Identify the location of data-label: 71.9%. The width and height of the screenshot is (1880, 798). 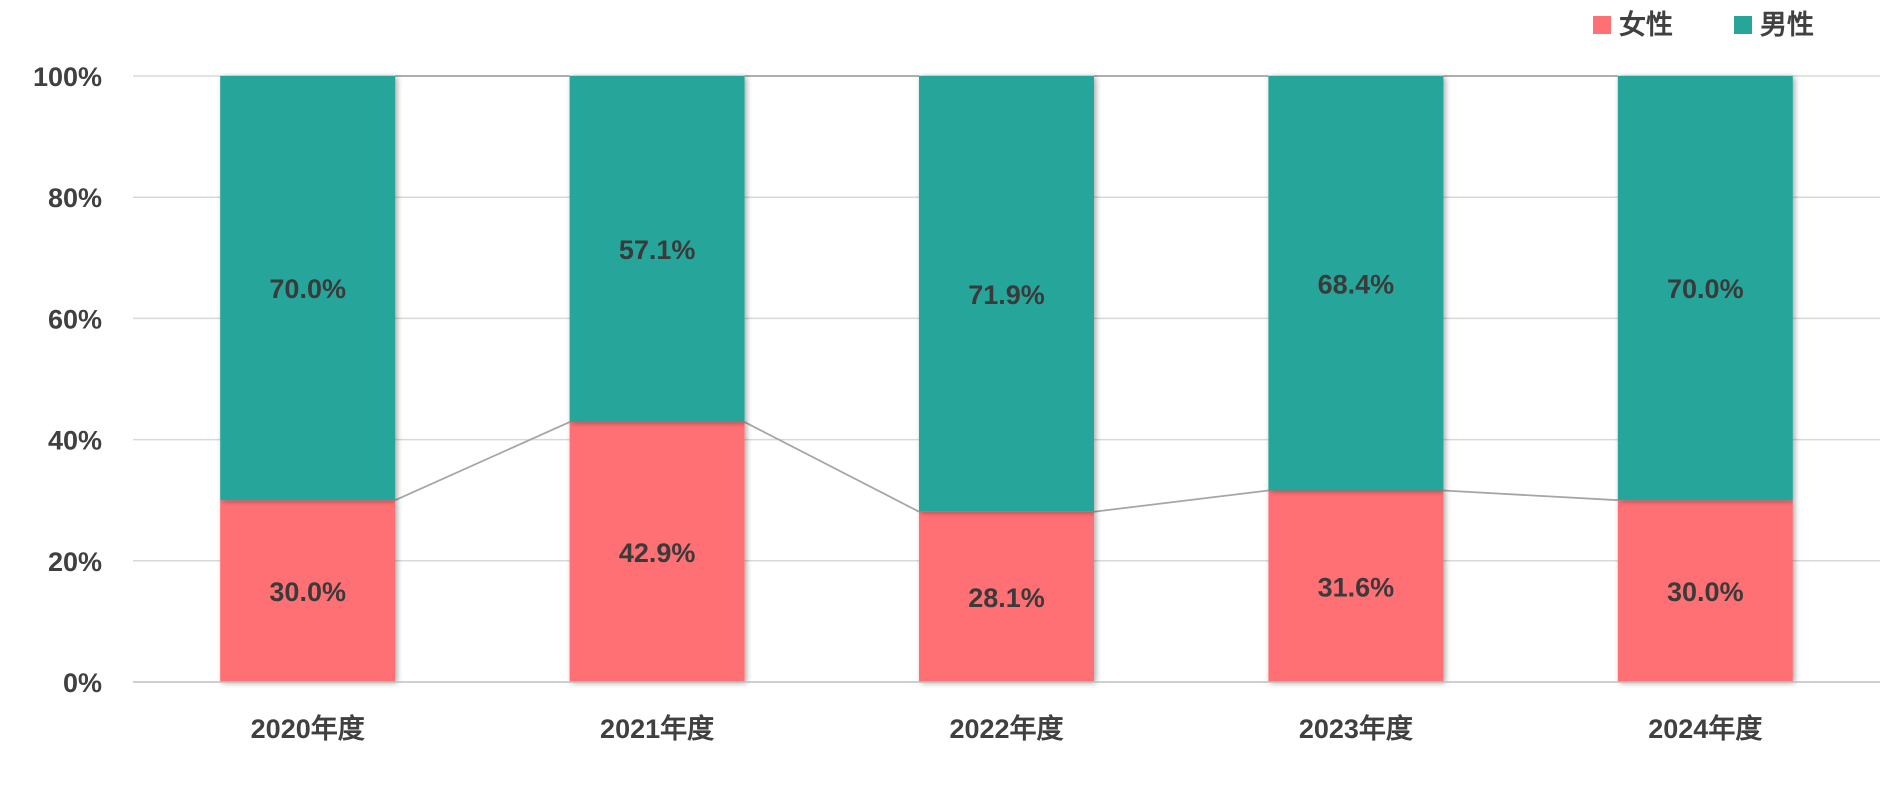
(1006, 295).